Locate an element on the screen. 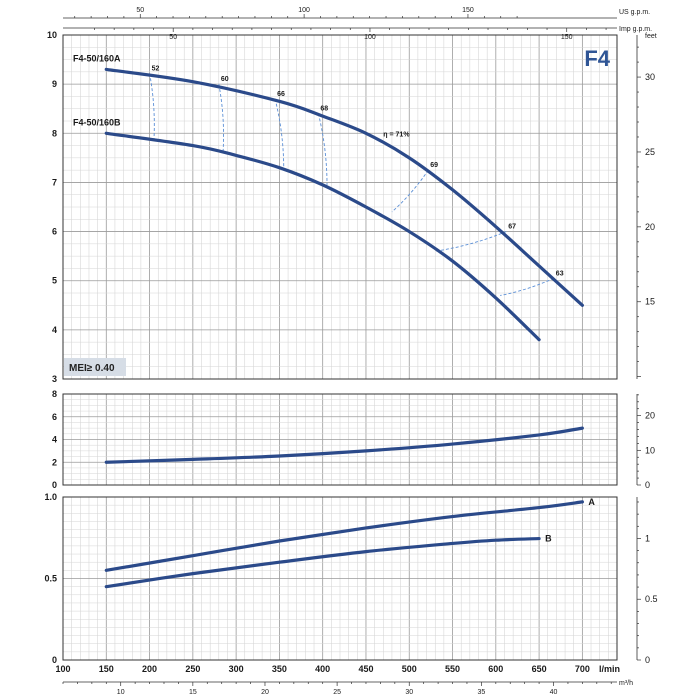  mei-label: MEI≥ 0.40 is located at coordinates (92, 368).